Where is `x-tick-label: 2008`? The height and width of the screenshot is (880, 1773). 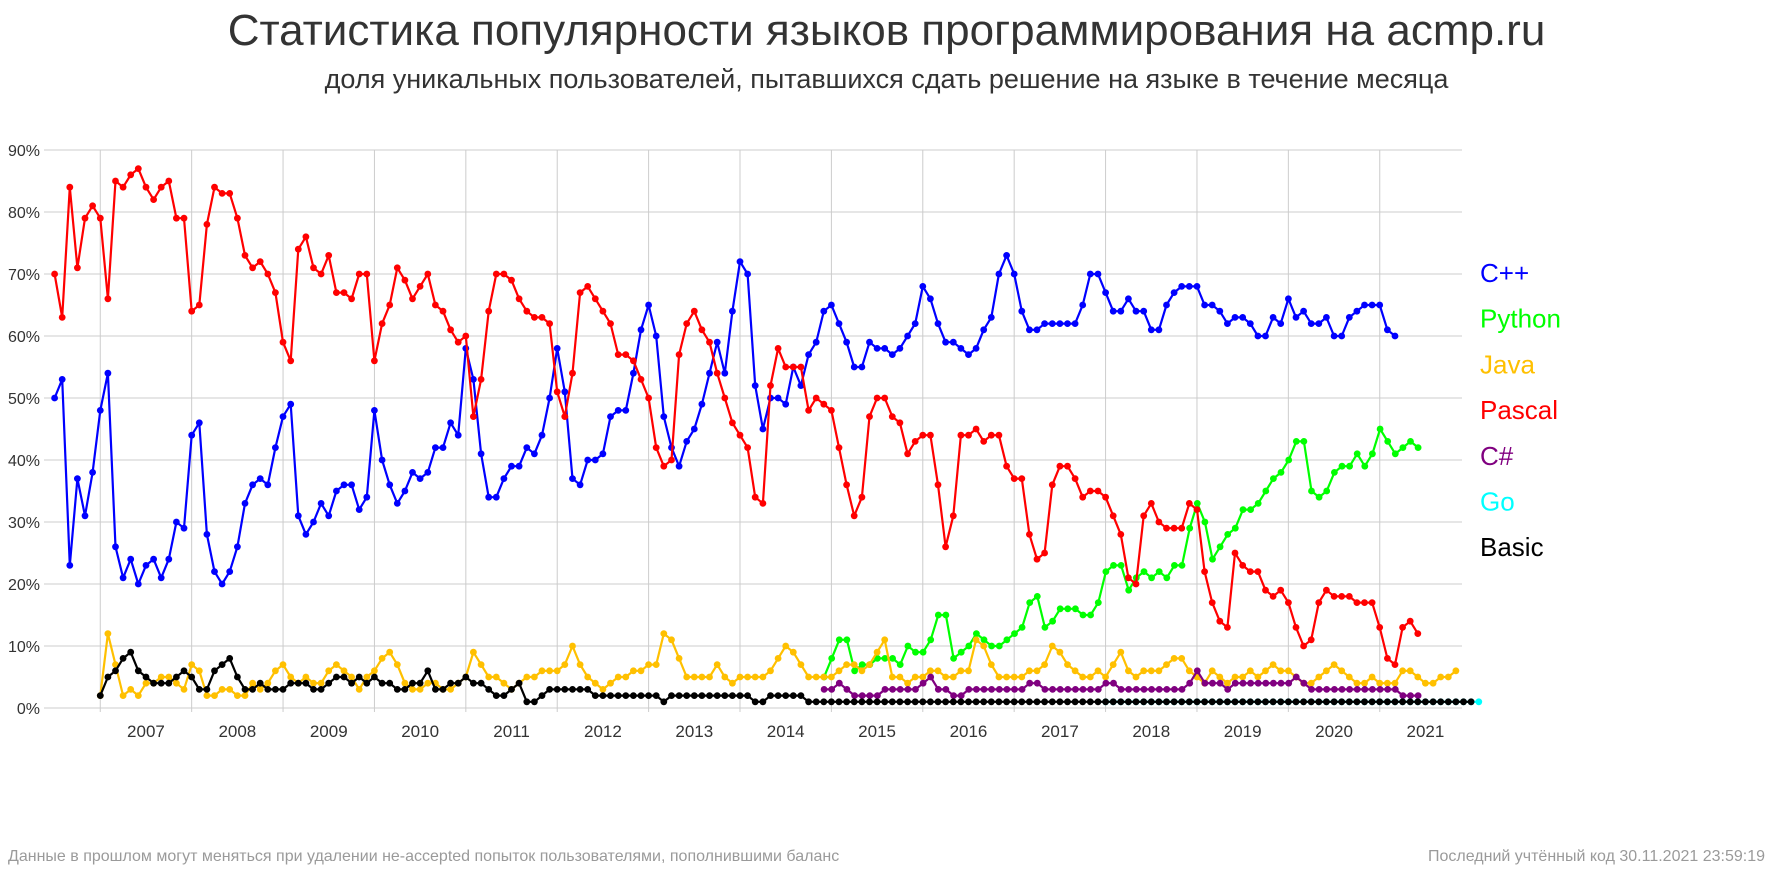
x-tick-label: 2008 is located at coordinates (237, 731).